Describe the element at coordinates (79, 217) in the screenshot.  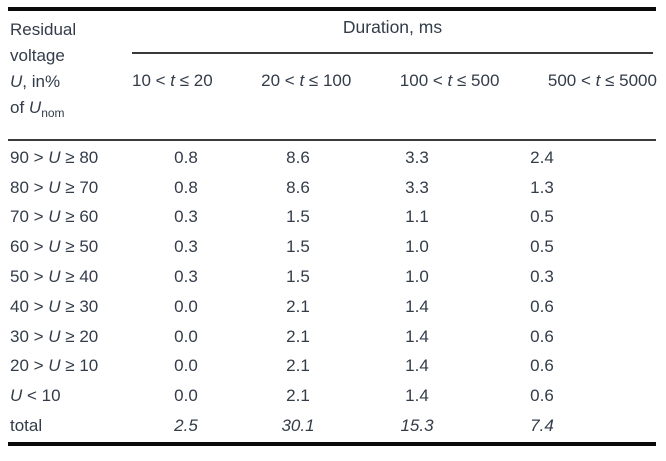
I see `label-text: ≥ 60` at that location.